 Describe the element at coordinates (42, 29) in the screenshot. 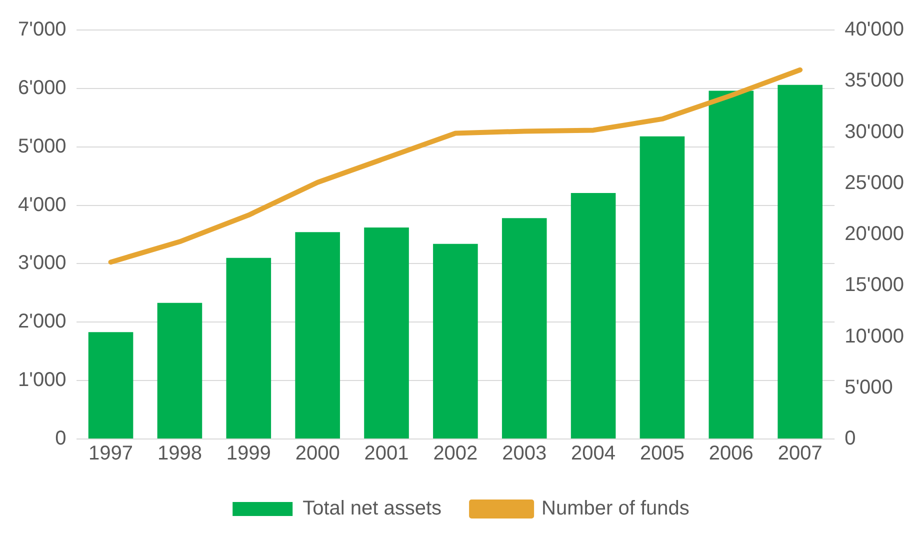

I see `y-tick-label: 7'000` at that location.